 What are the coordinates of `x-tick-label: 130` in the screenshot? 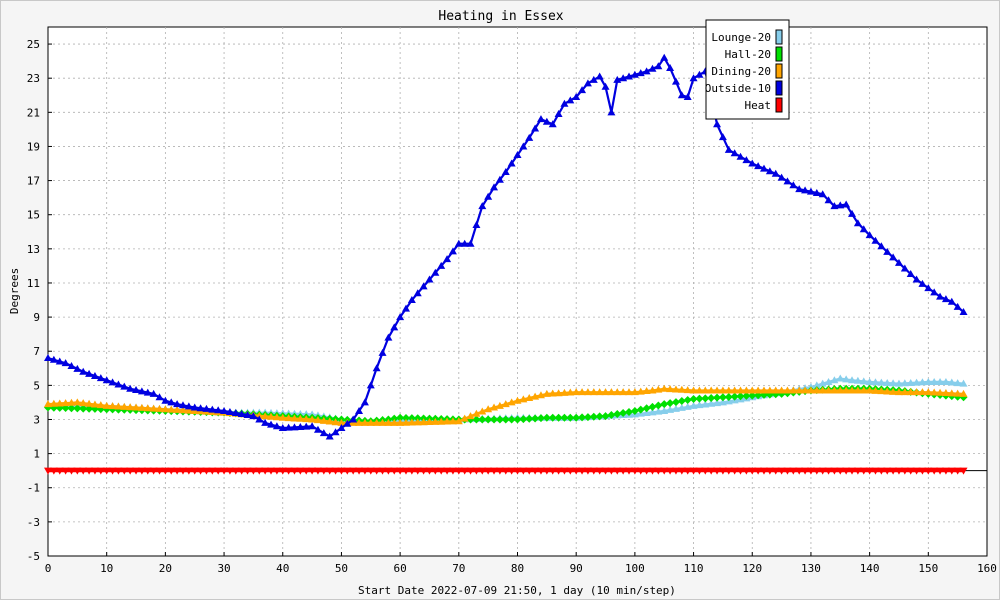 It's located at (811, 568).